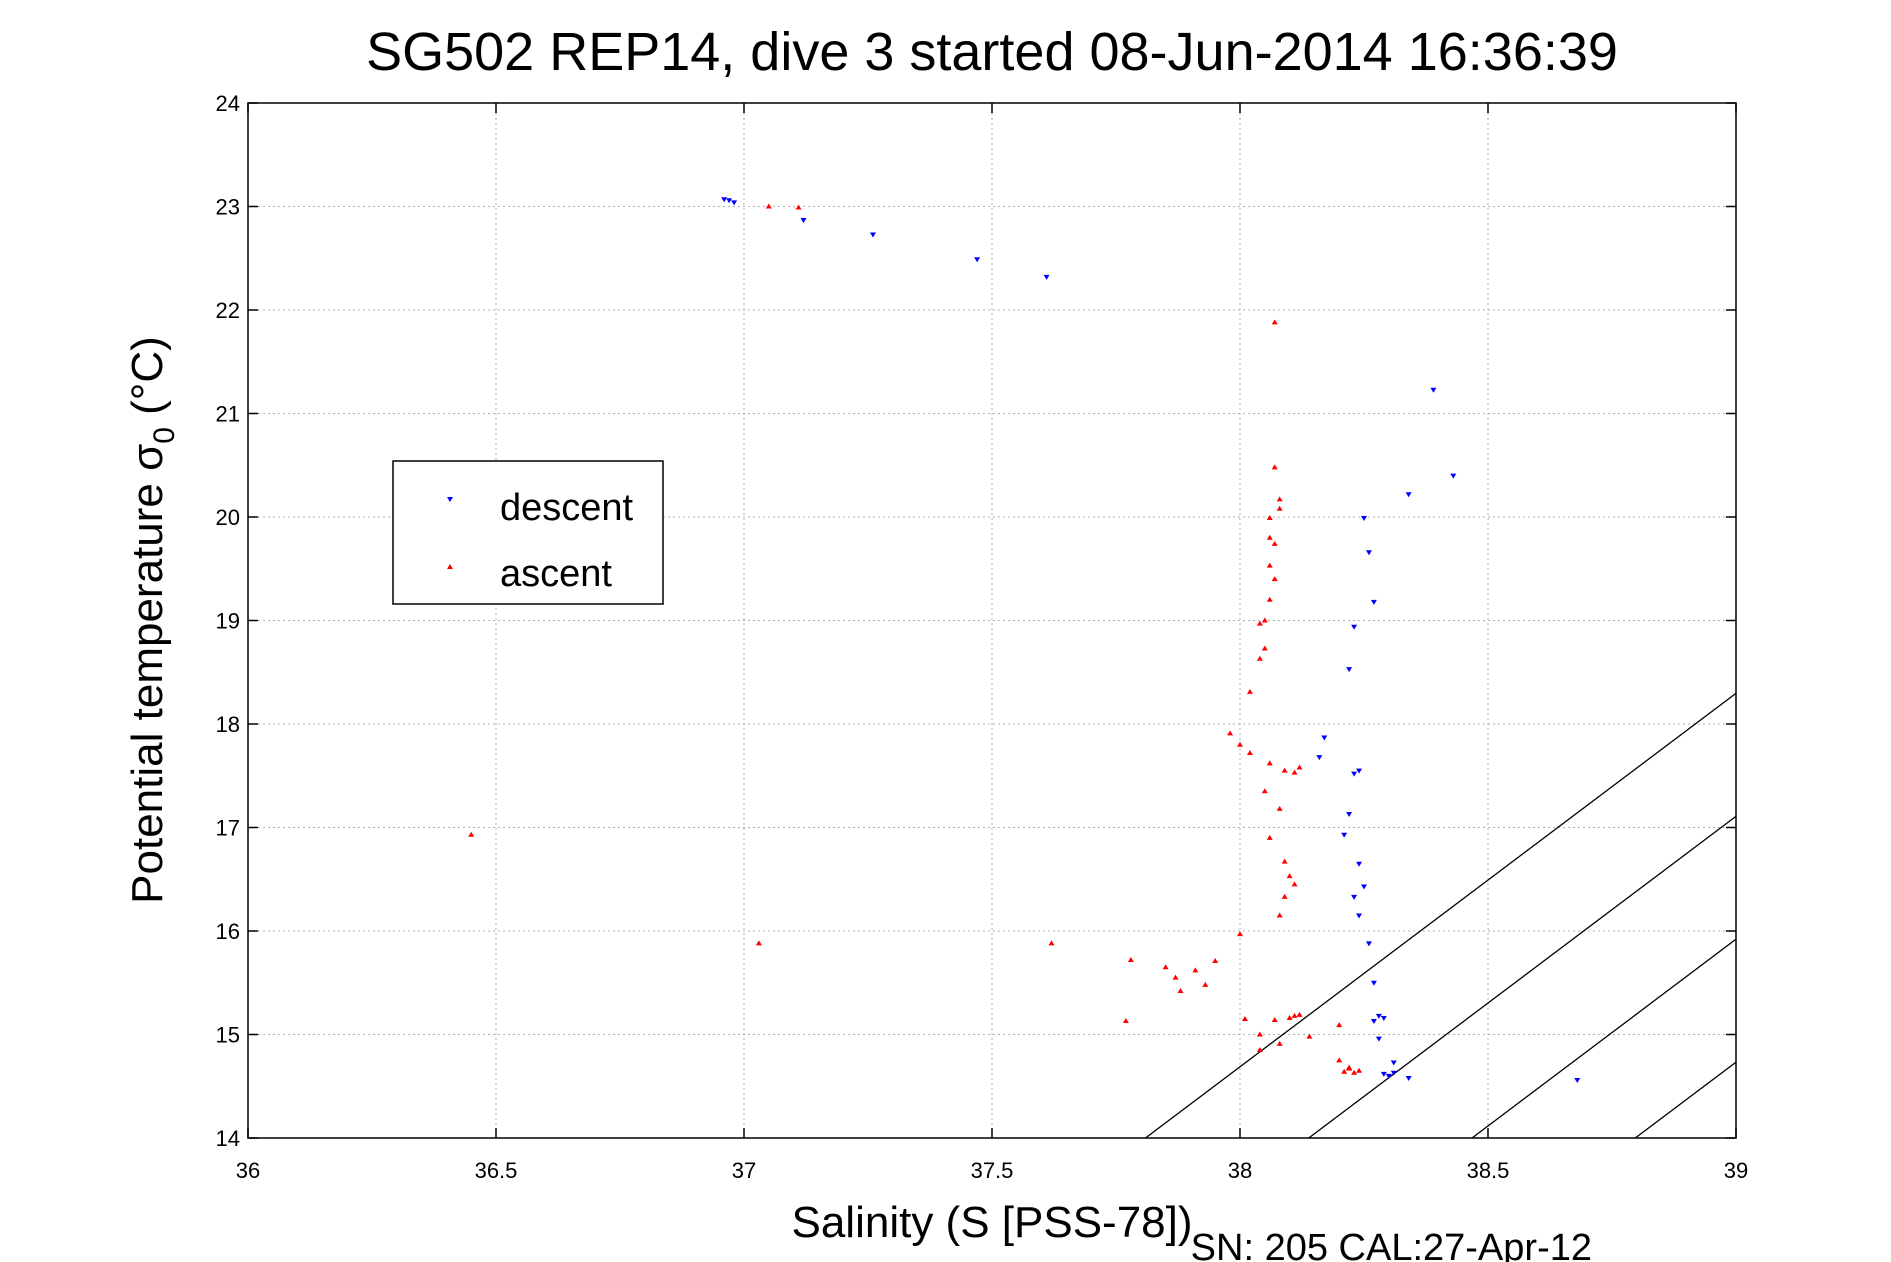 The width and height of the screenshot is (1891, 1262). I want to click on y-tick-label: 14, so click(228, 1138).